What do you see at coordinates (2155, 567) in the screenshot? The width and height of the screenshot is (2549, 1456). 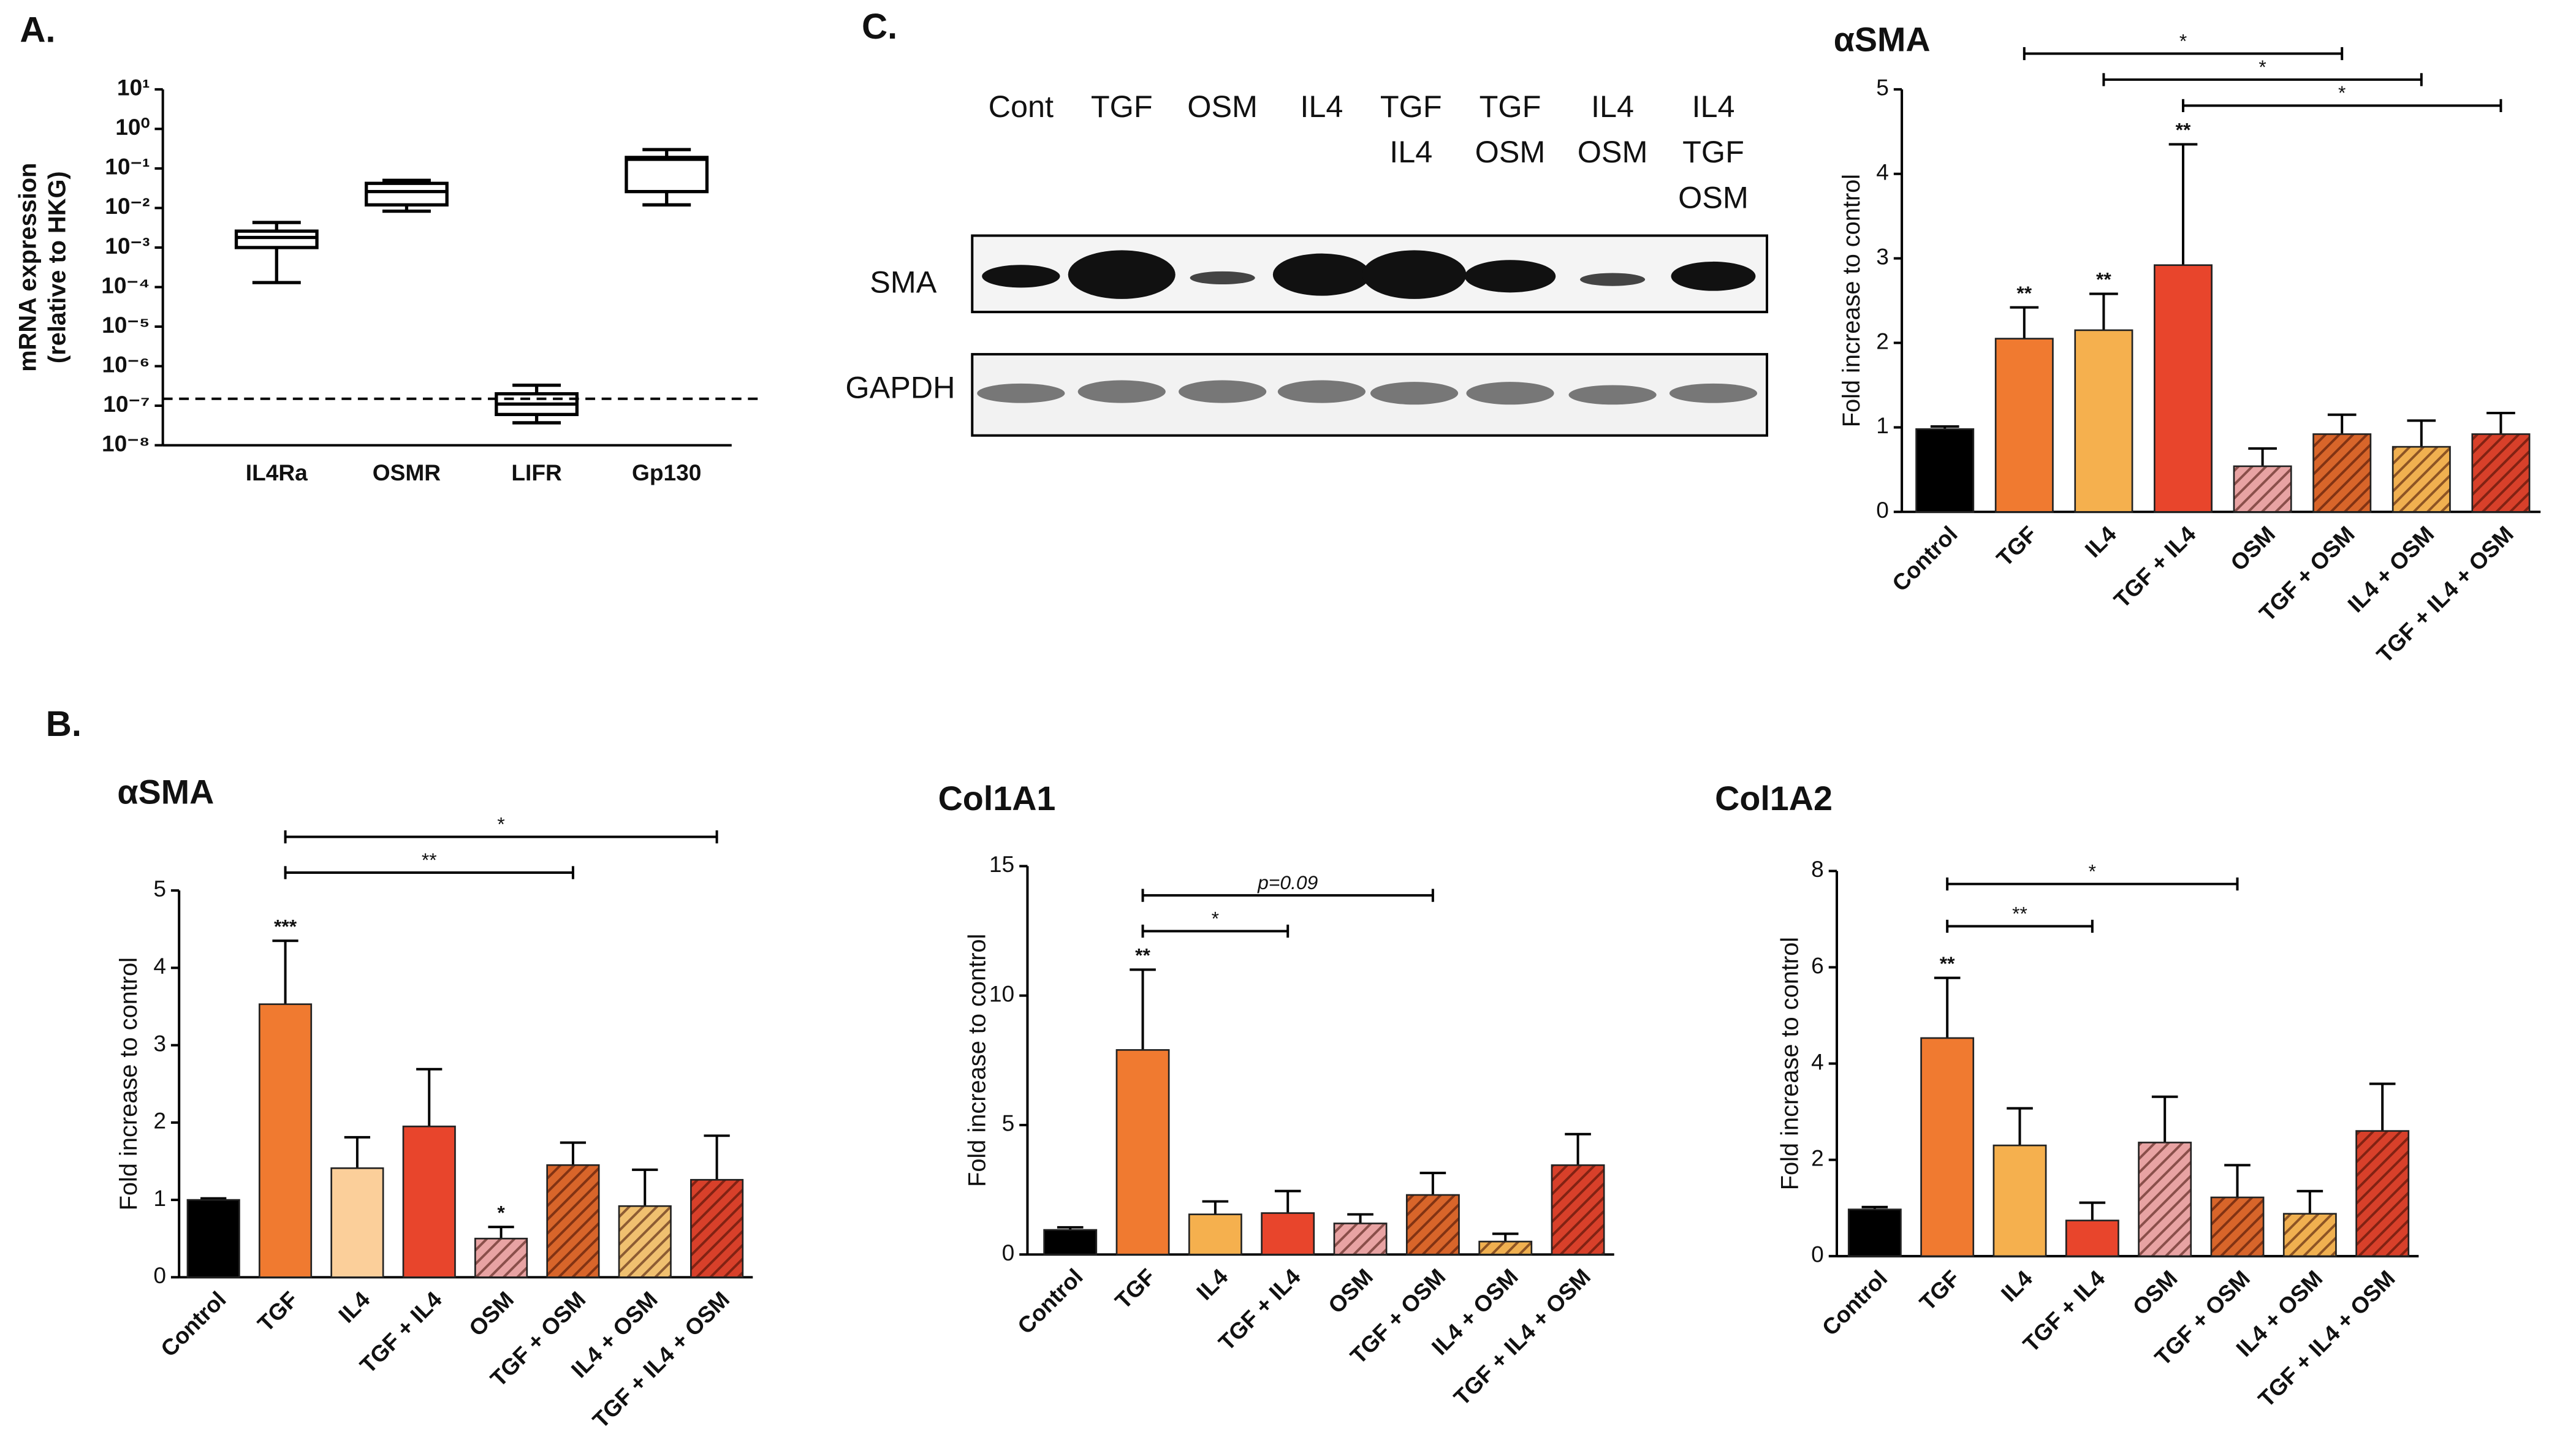 I see `x-tick-label: TGF + IL4` at bounding box center [2155, 567].